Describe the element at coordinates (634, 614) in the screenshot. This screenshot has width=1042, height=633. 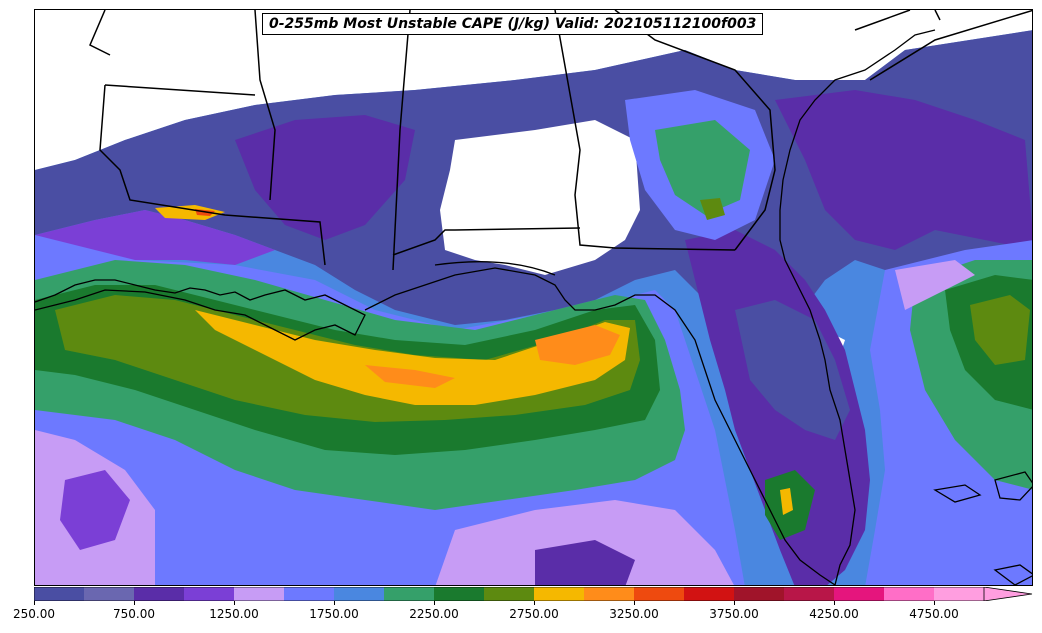
I see `colorbar-tick-label: 3250.00` at that location.